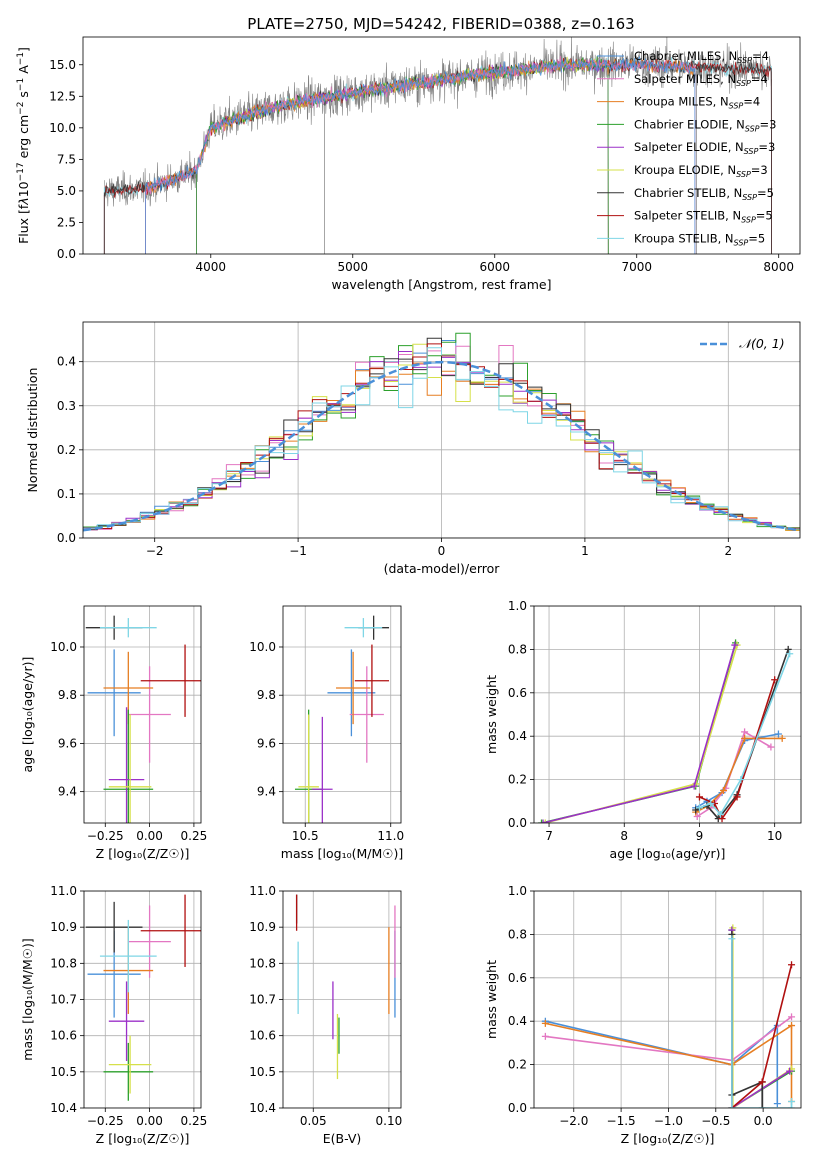  Describe the element at coordinates (573, 1121) in the screenshot. I see `x-tick-label: −2.0` at that location.